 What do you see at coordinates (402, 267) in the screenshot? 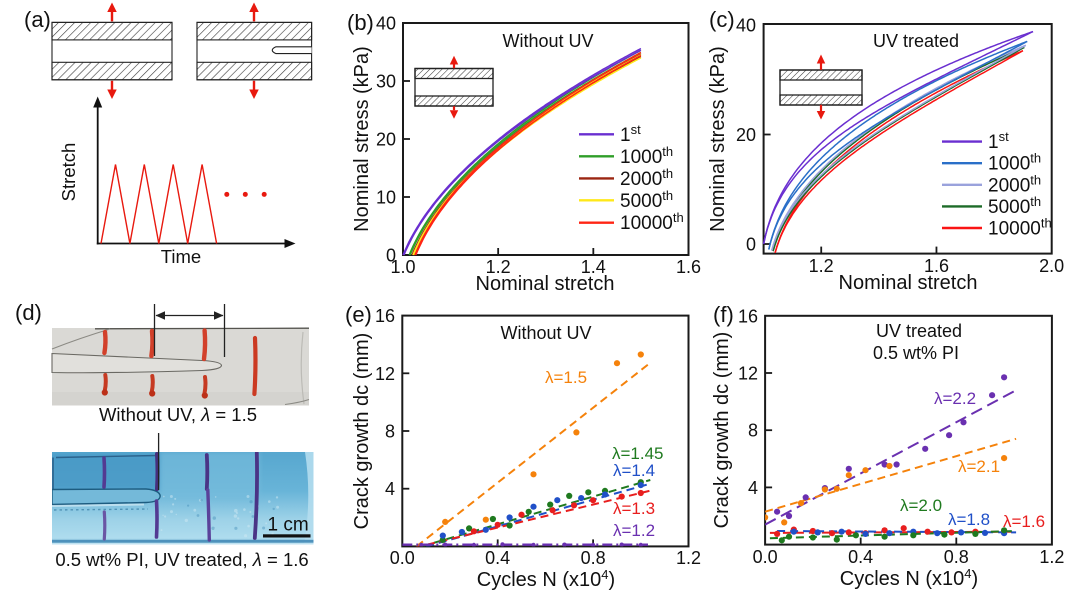
I see `svg-text: 1.0` at bounding box center [402, 267].